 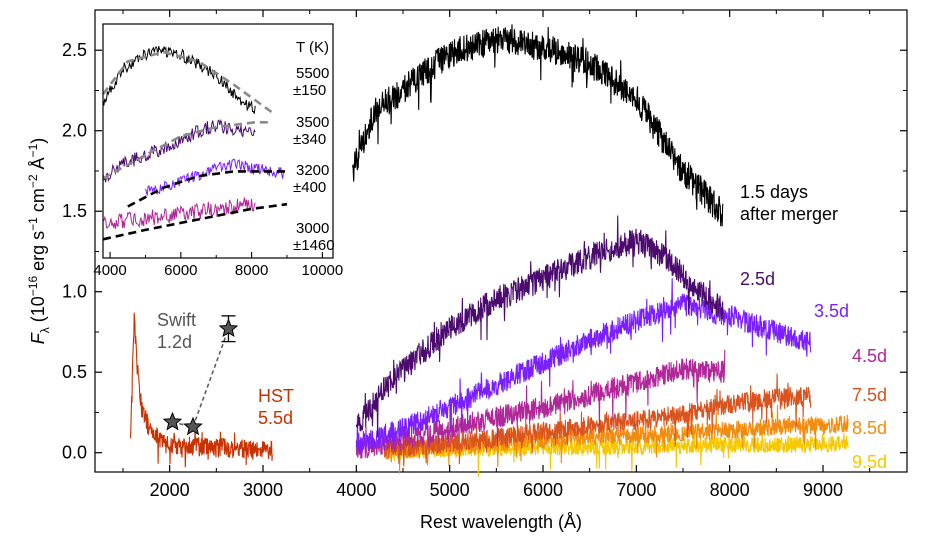 What do you see at coordinates (251, 270) in the screenshot?
I see `inset-x-tick-label: 8000` at bounding box center [251, 270].